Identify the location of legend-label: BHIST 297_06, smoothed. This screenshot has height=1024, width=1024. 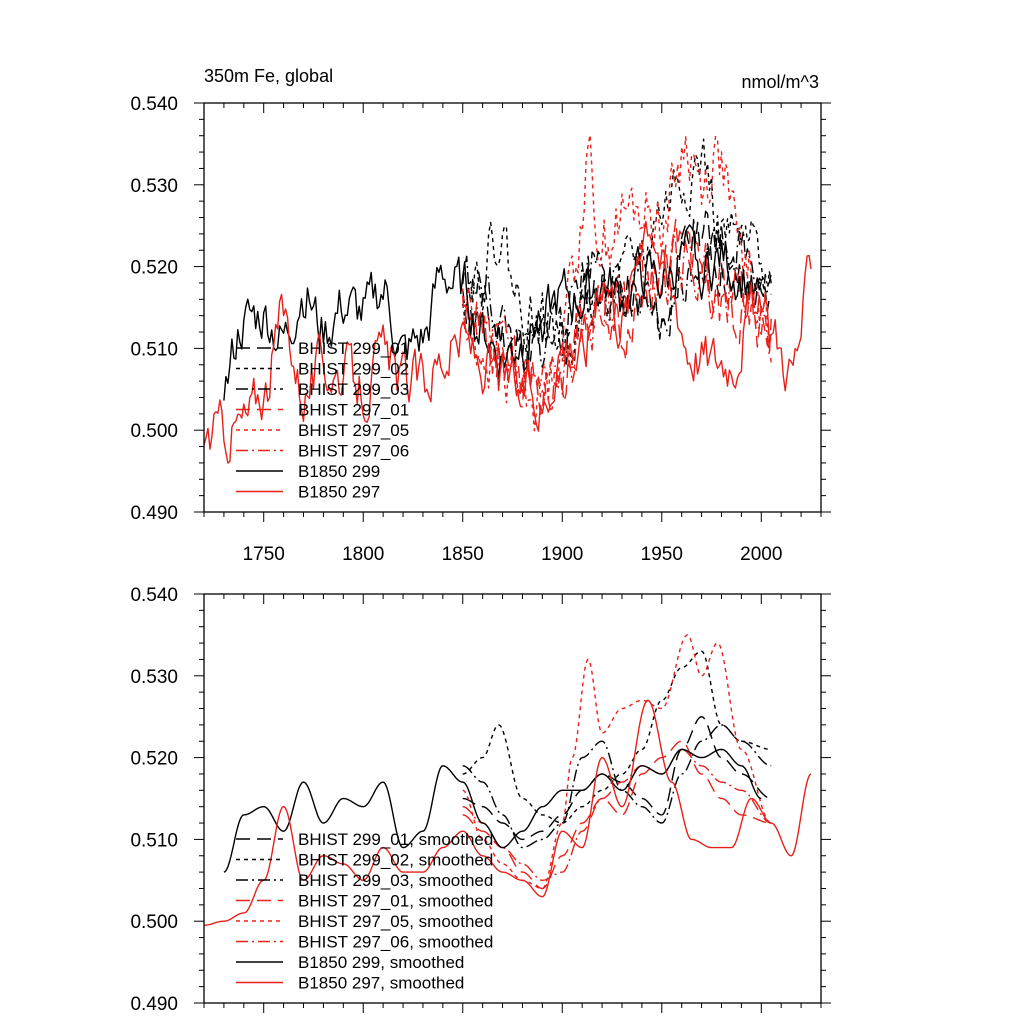
(395, 942).